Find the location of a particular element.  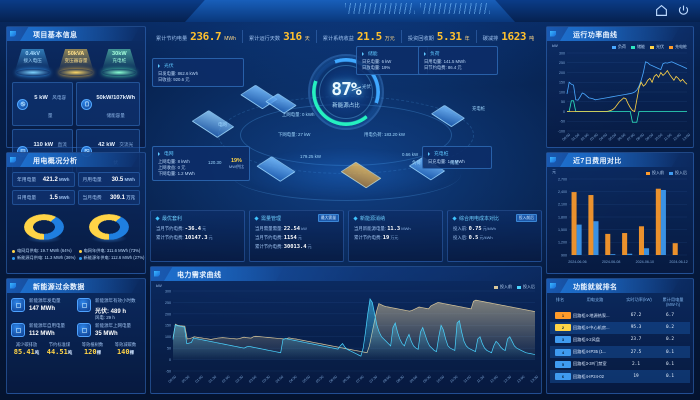

x-tick: 03:30 is located at coordinates (266, 379).